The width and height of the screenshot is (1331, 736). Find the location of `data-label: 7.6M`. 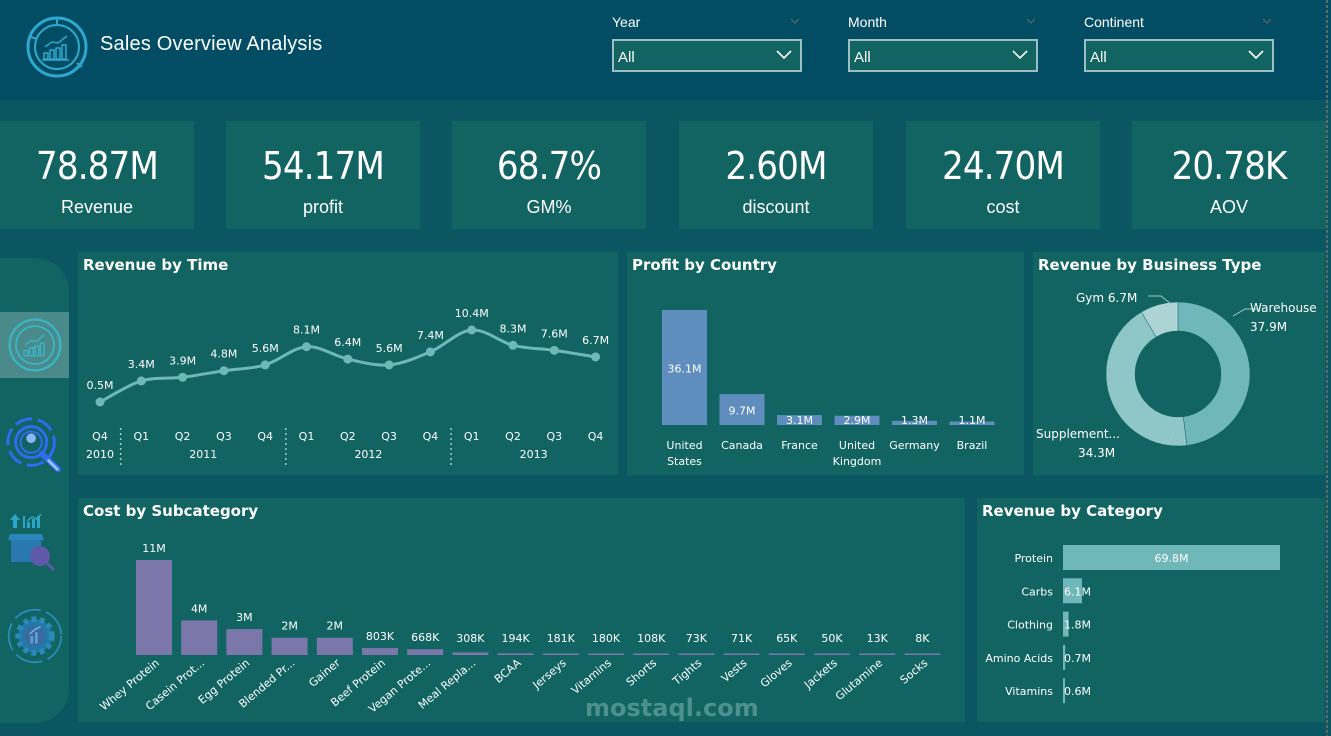

data-label: 7.6M is located at coordinates (554, 333).